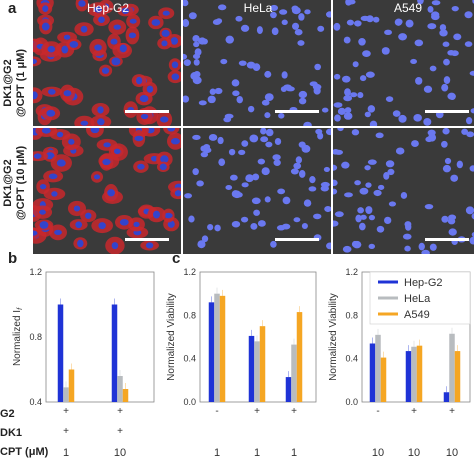 Image resolution: width=474 pixels, height=462 pixels. I want to click on legend-label: HeLa, so click(417, 299).